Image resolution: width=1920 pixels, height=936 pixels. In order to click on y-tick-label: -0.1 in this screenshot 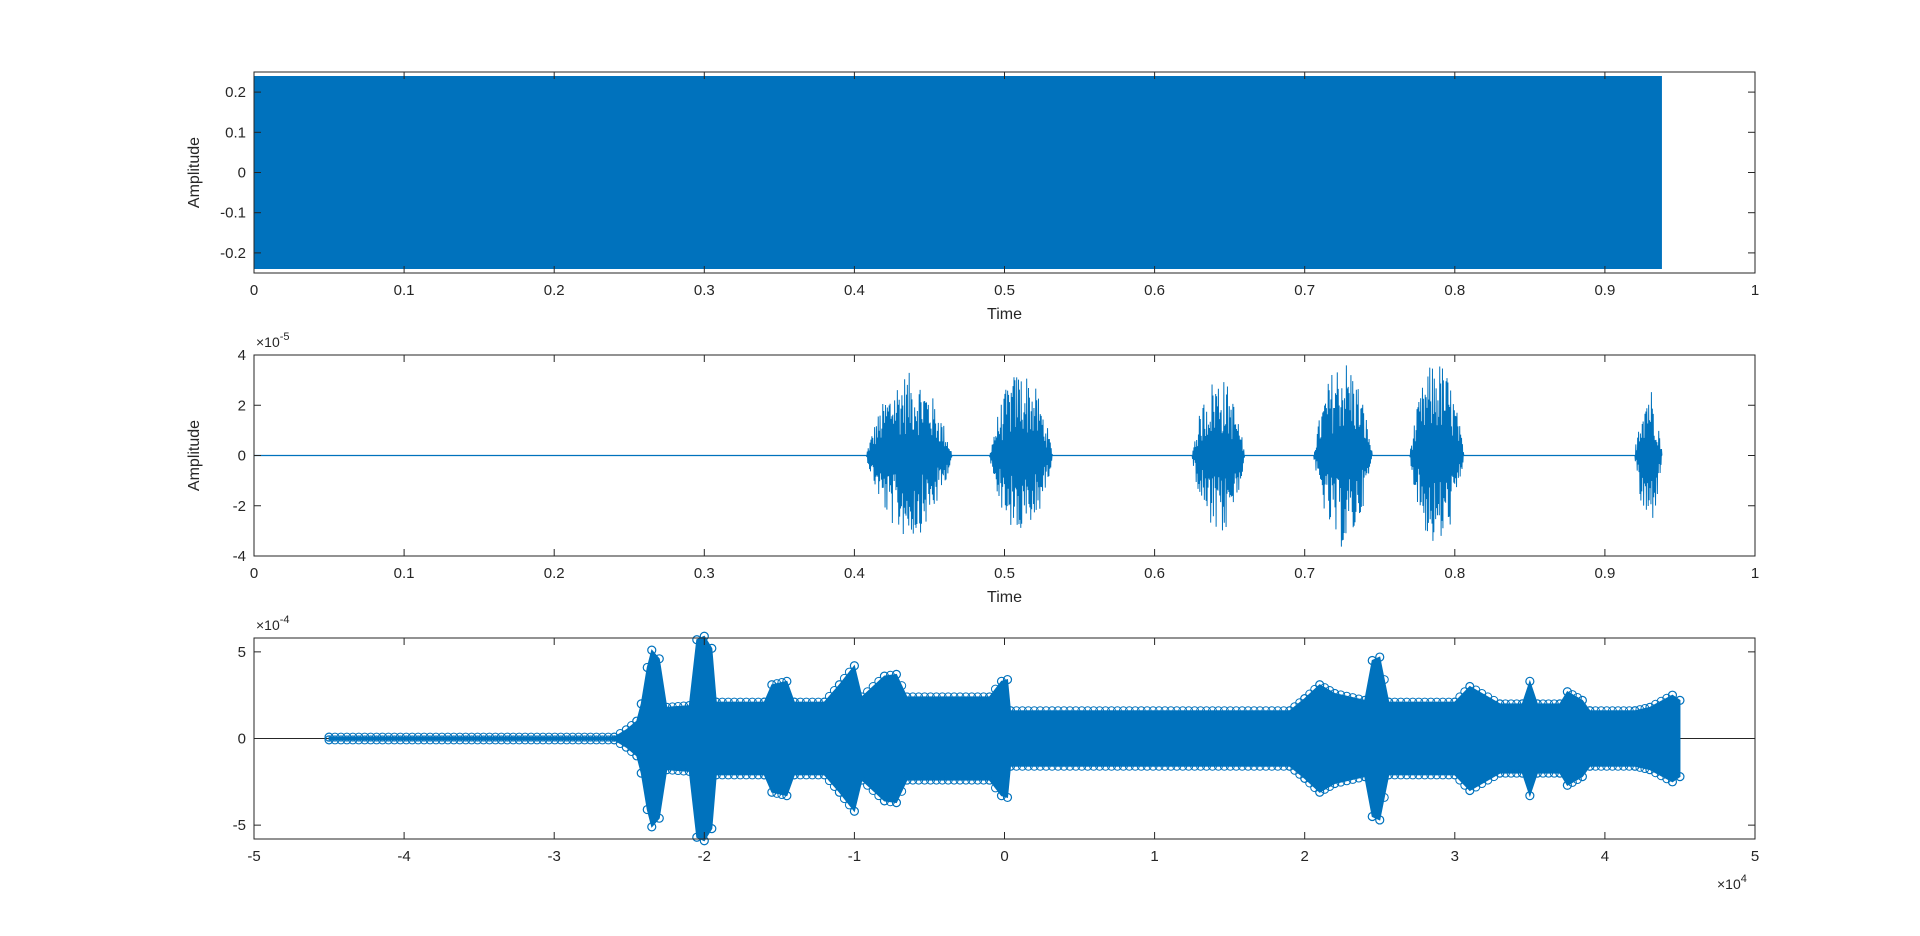, I will do `click(233, 213)`.